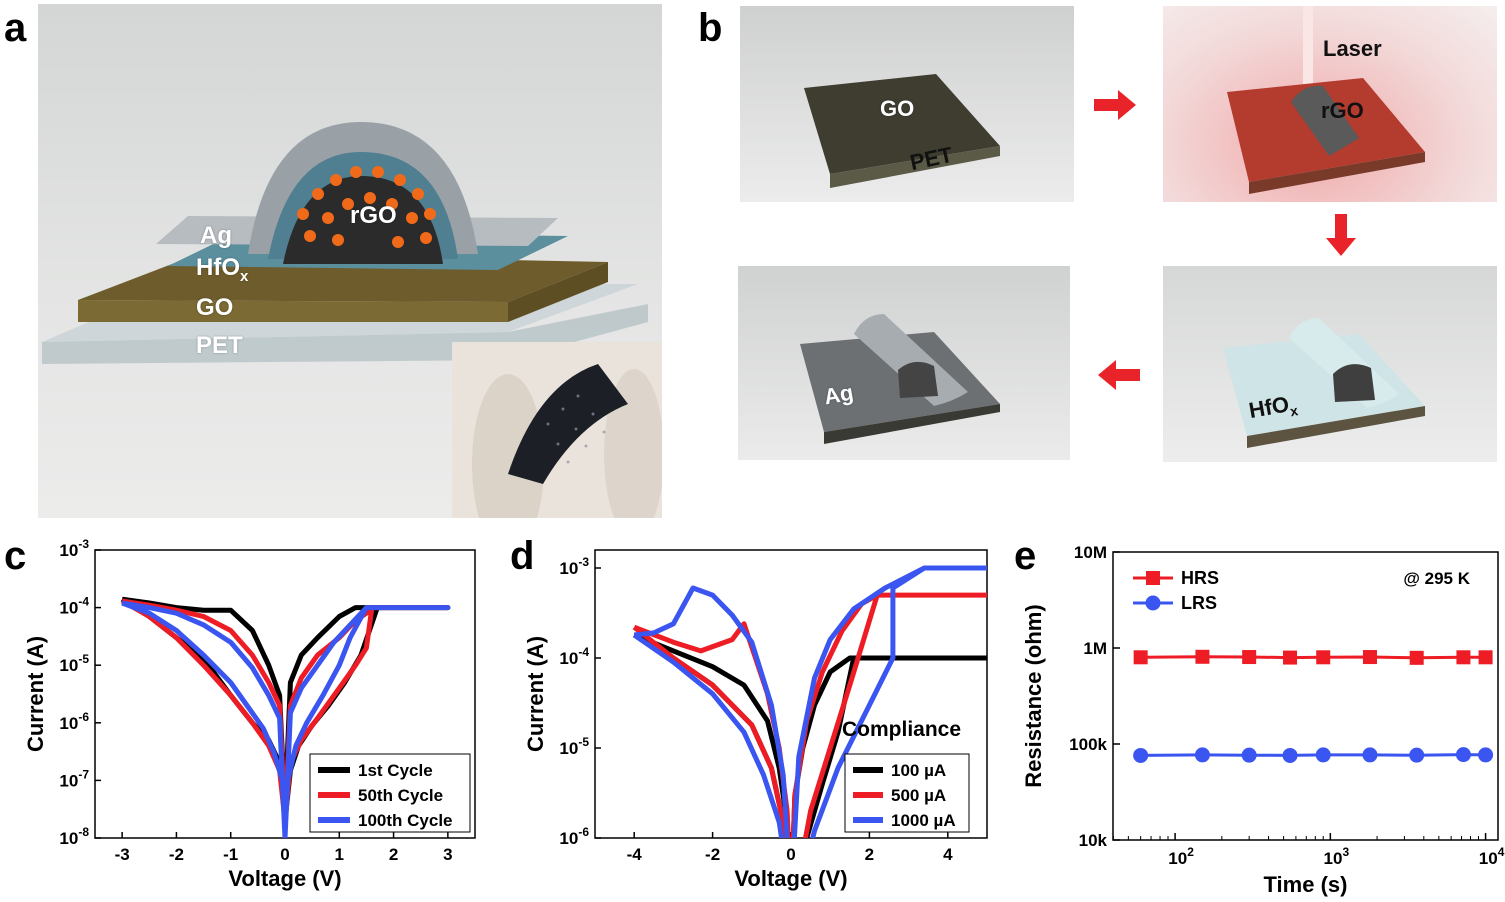  I want to click on process-step-ag: Ag, so click(904, 363).